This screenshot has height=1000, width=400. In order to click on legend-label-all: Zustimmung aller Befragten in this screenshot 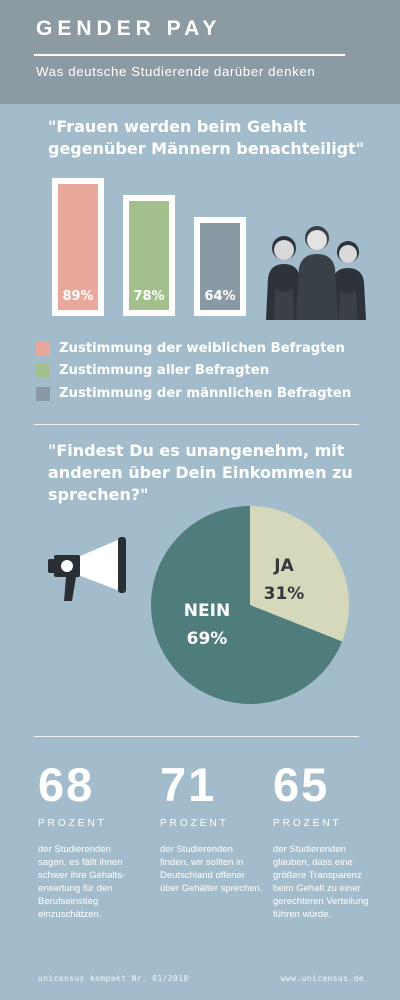, I will do `click(164, 370)`.